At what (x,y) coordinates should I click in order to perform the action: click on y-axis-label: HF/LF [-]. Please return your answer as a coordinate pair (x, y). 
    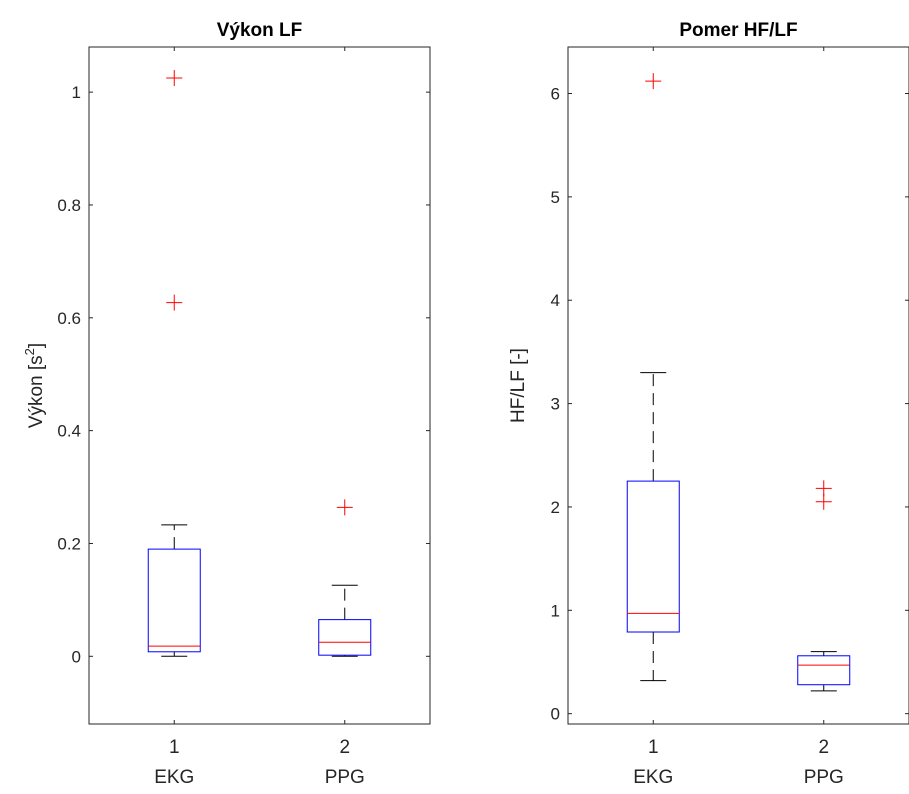
    Looking at the image, I should click on (518, 385).